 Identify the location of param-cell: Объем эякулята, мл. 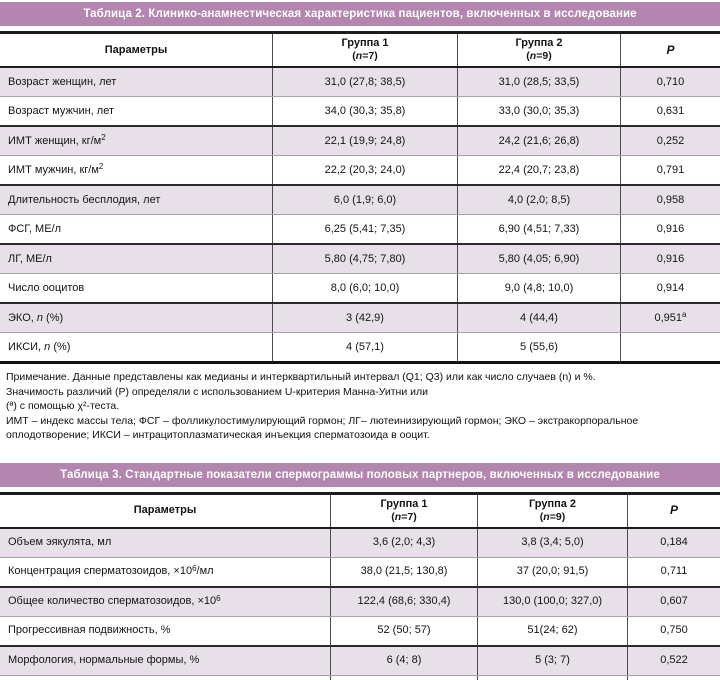
(60, 542).